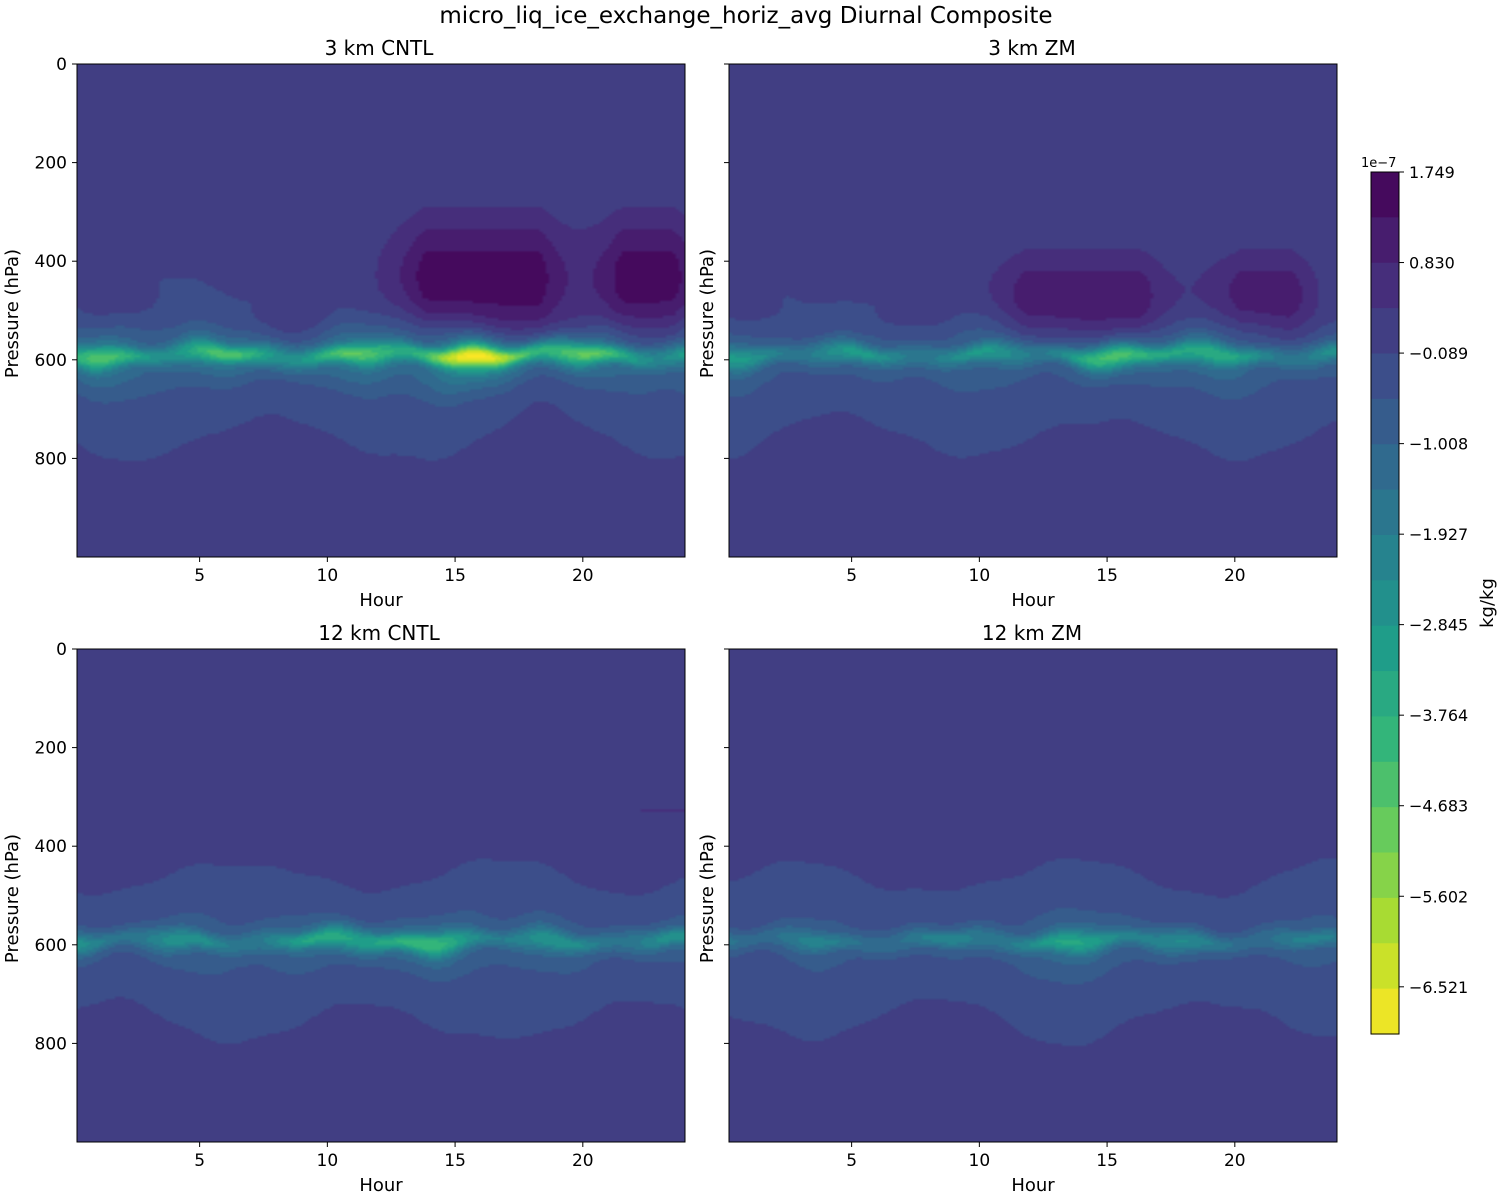  What do you see at coordinates (1378, 163) in the screenshot?
I see `colorbar-exponent: 1e−7` at bounding box center [1378, 163].